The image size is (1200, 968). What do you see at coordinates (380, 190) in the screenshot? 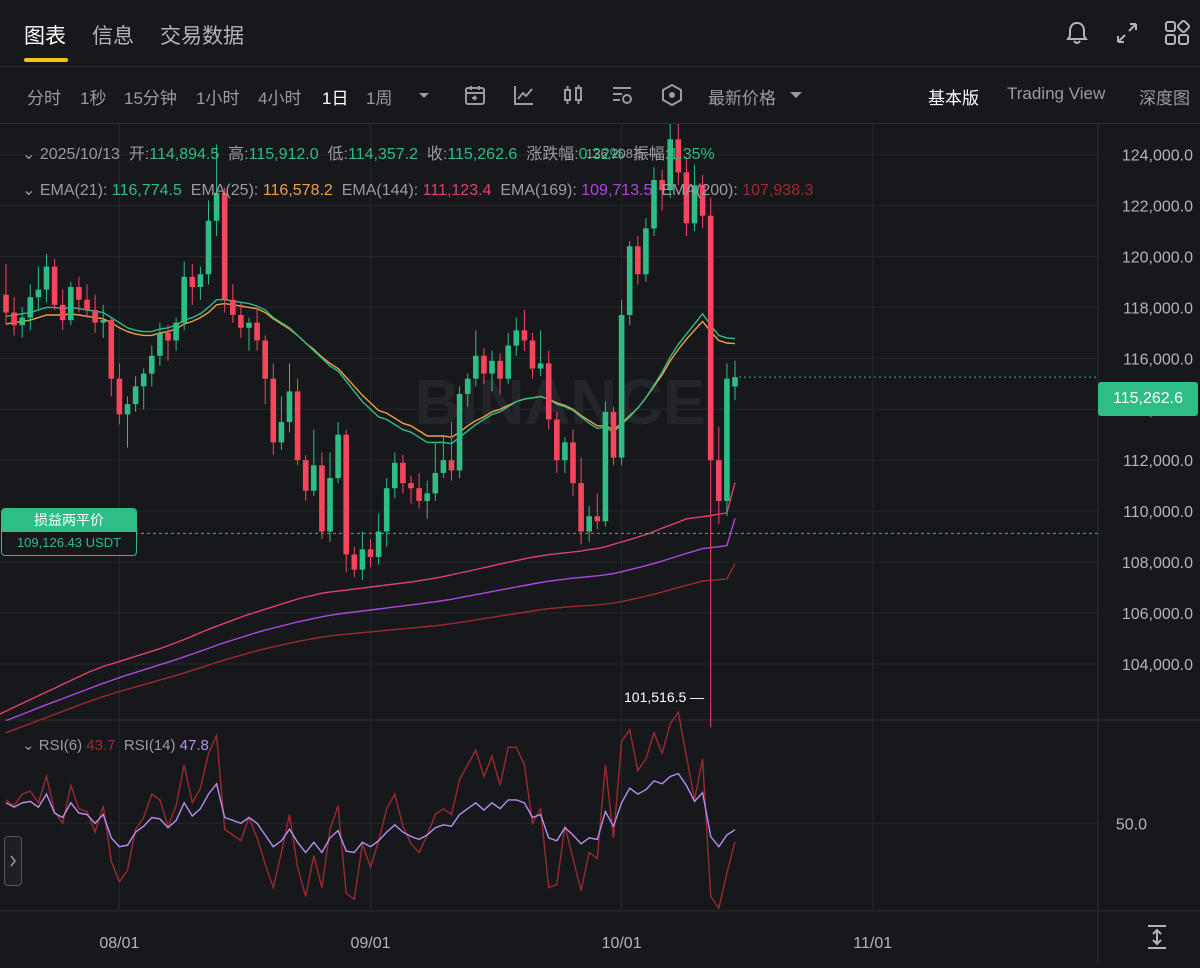
I see `ema144-label: EMA(144):` at bounding box center [380, 190].